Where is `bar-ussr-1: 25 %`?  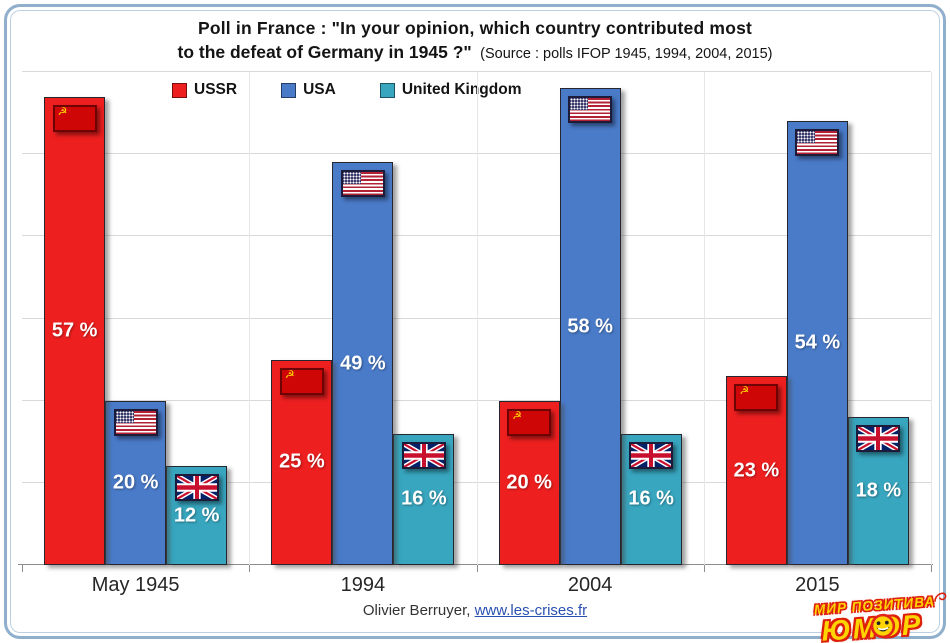 bar-ussr-1: 25 % is located at coordinates (302, 462).